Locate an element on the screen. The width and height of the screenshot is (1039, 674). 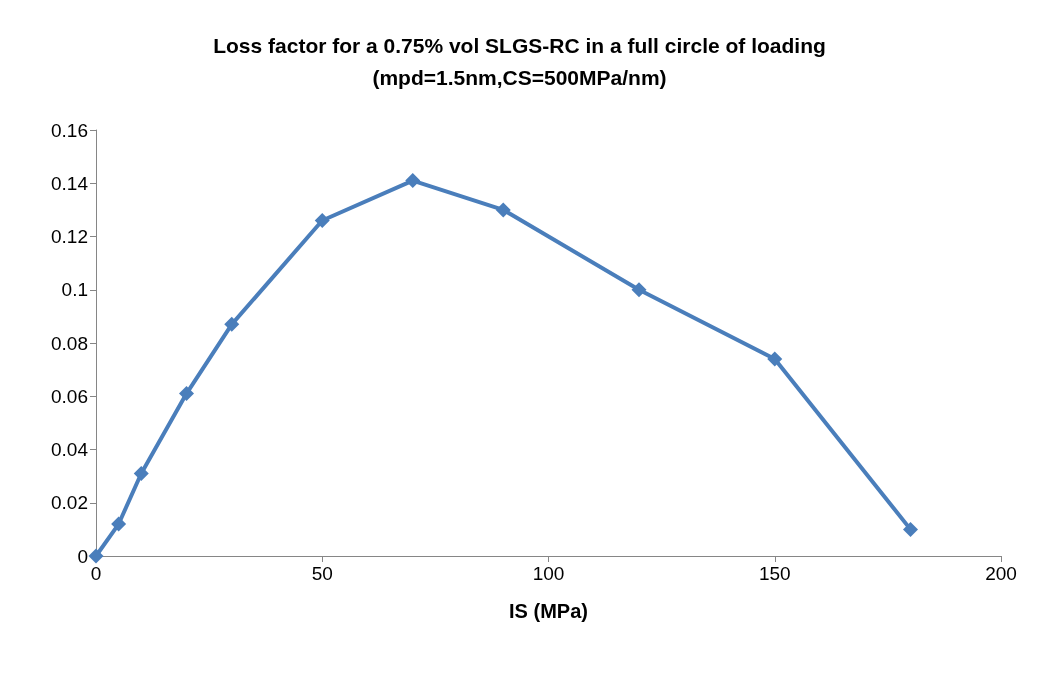
y-tick-label: 0.12 is located at coordinates (69, 236).